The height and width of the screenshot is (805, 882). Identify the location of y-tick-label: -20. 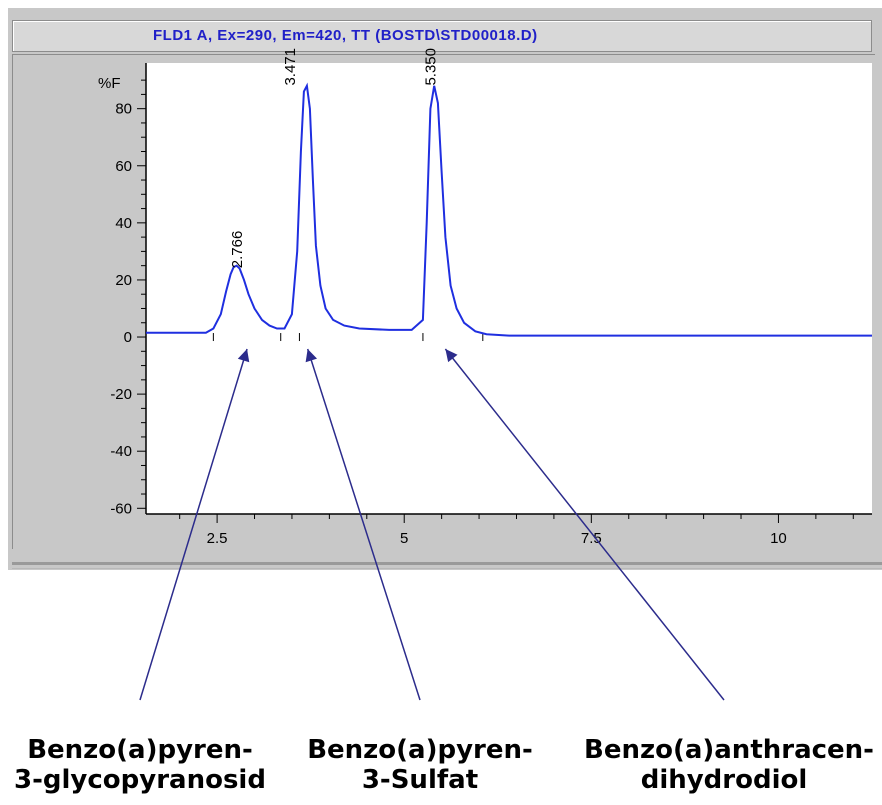
(121, 394).